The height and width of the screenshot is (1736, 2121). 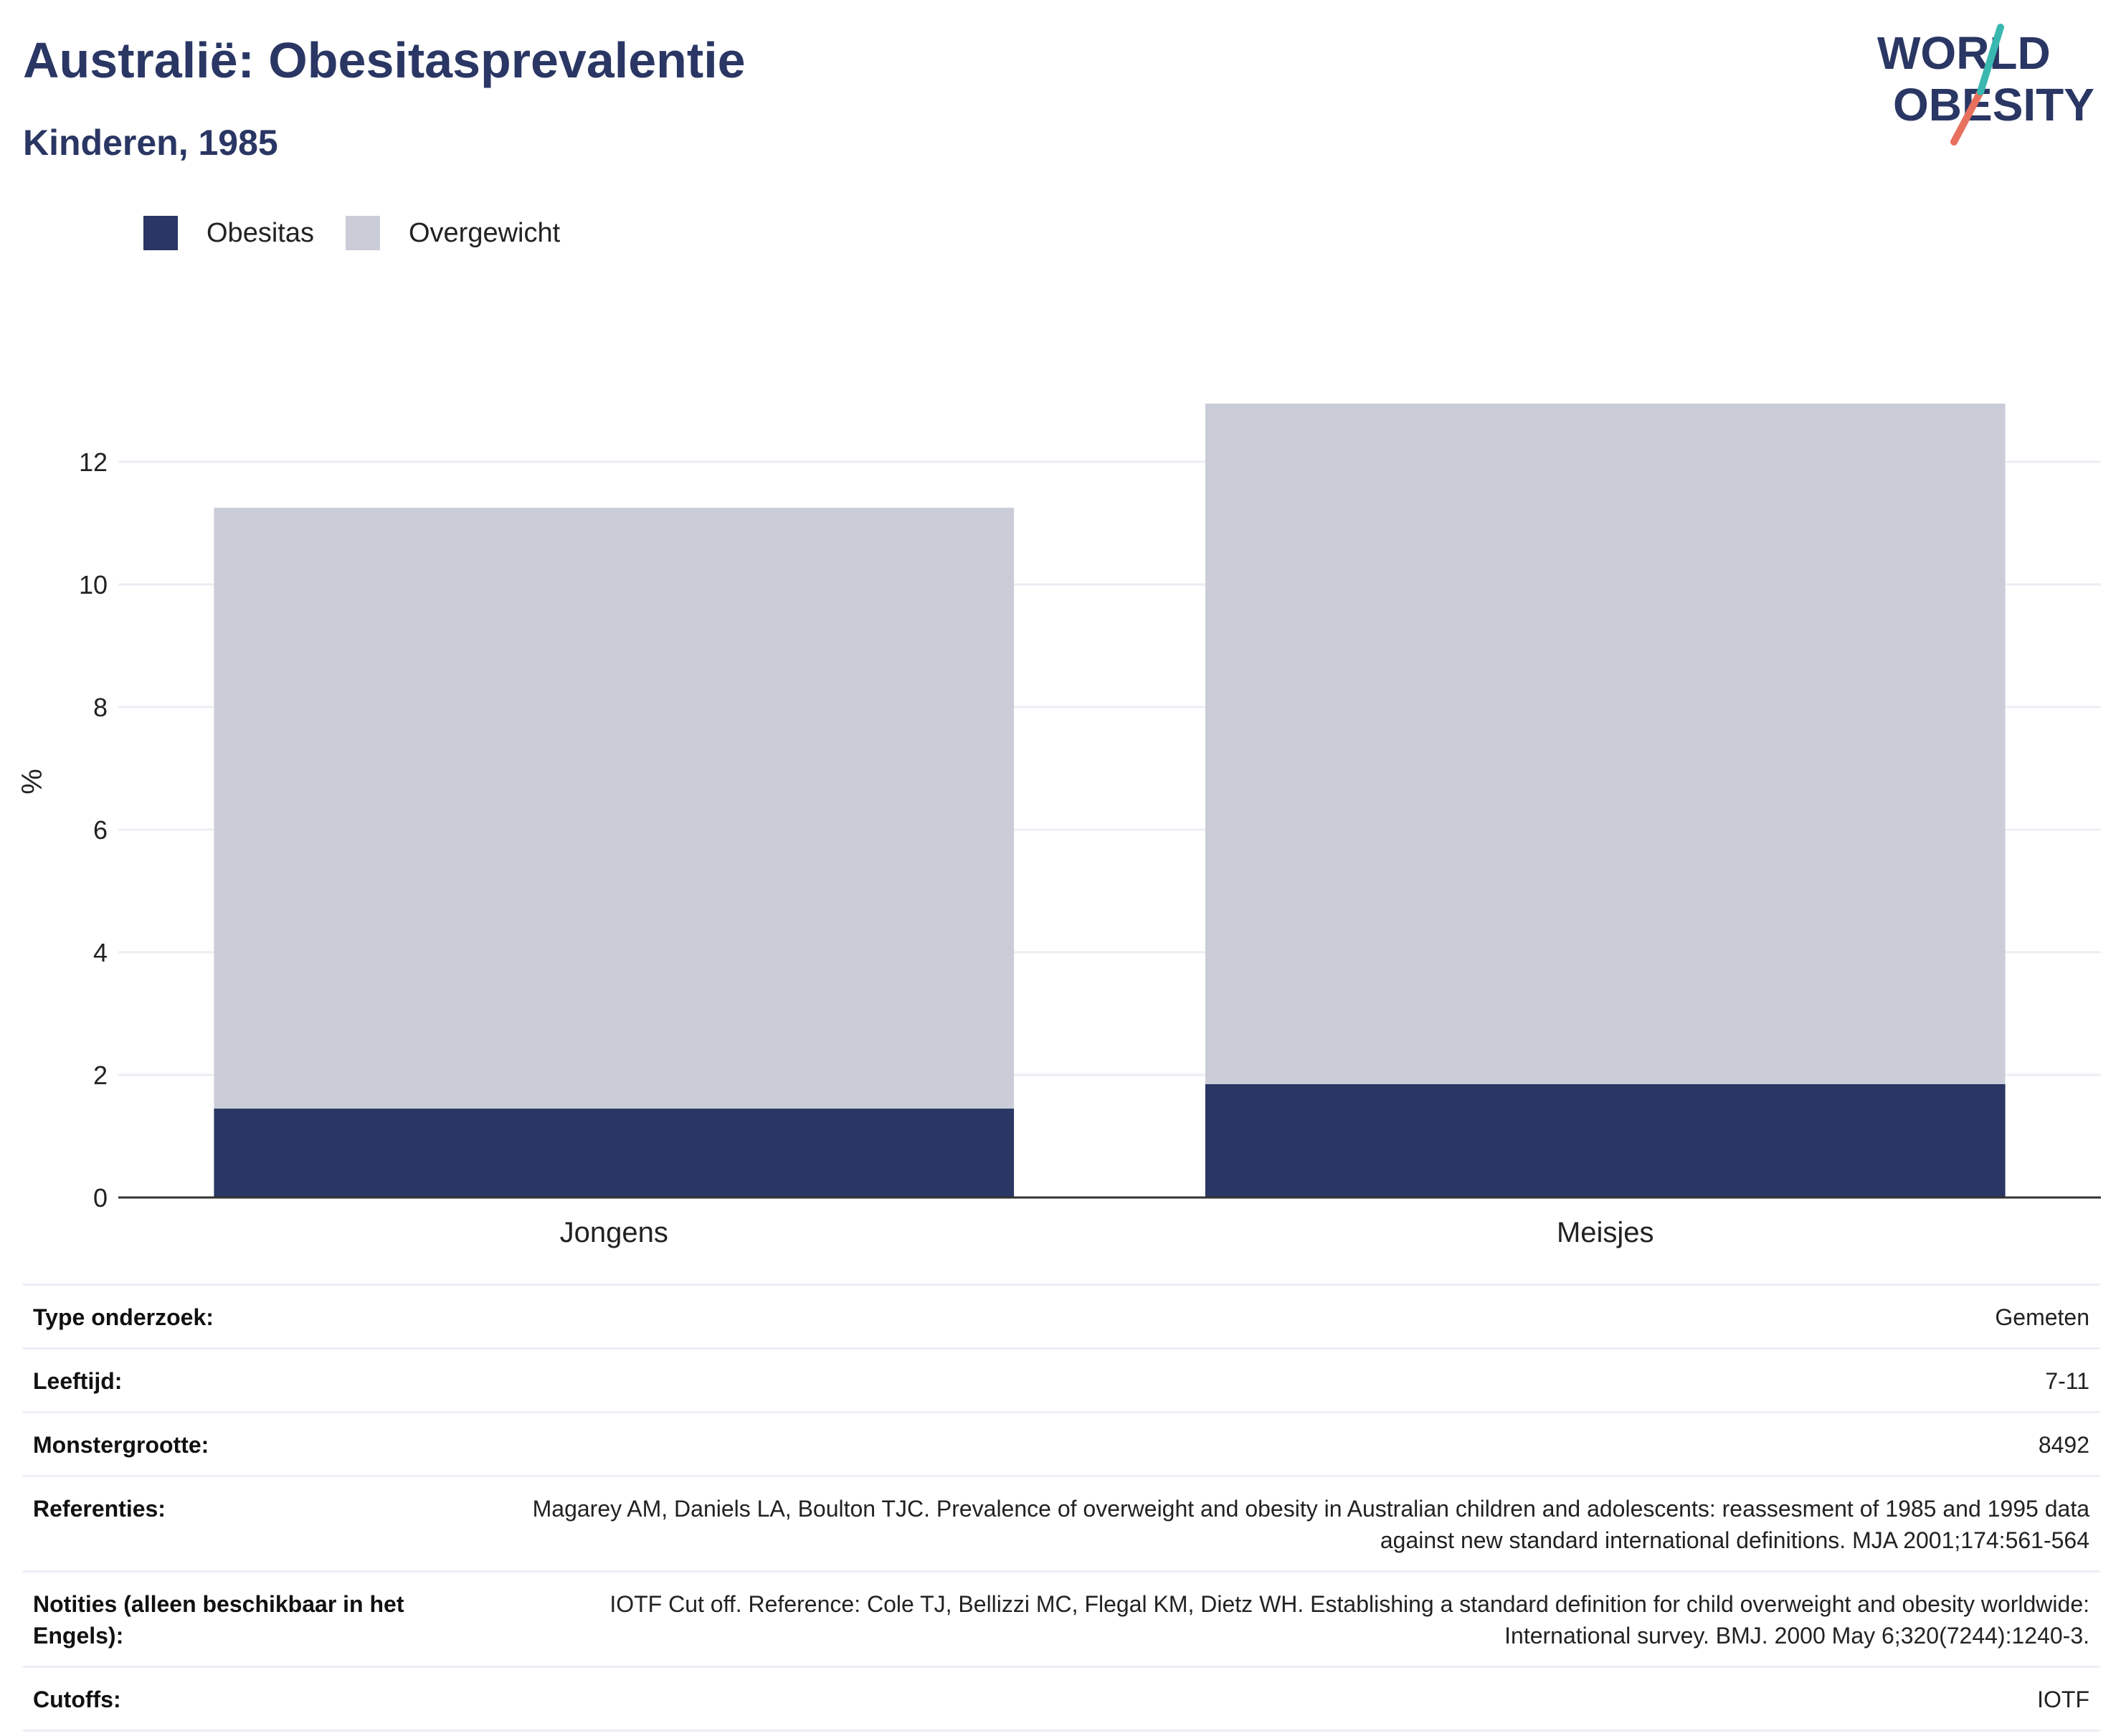 I want to click on info-label: Monstergrootte:, so click(x=121, y=1445).